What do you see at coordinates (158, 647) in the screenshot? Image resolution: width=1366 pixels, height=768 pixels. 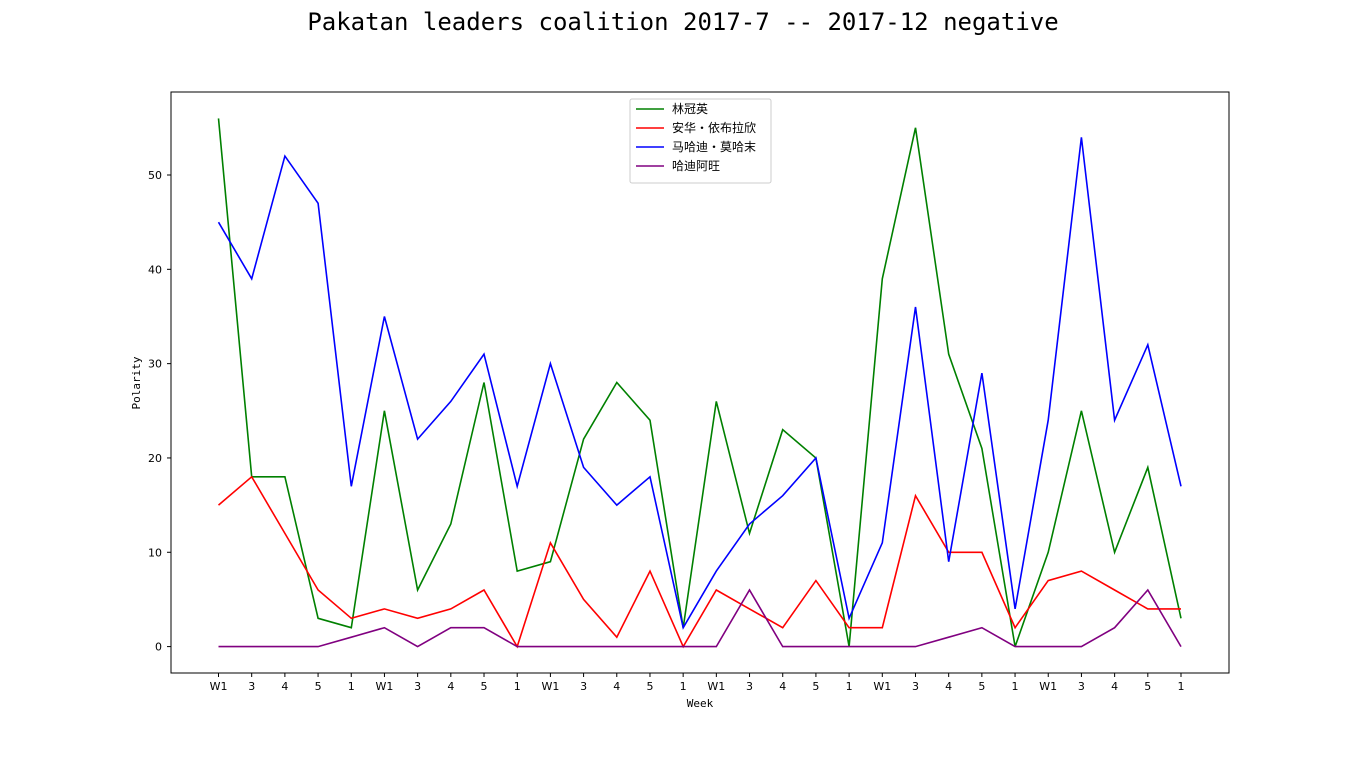 I see `y-tick-label: 0` at bounding box center [158, 647].